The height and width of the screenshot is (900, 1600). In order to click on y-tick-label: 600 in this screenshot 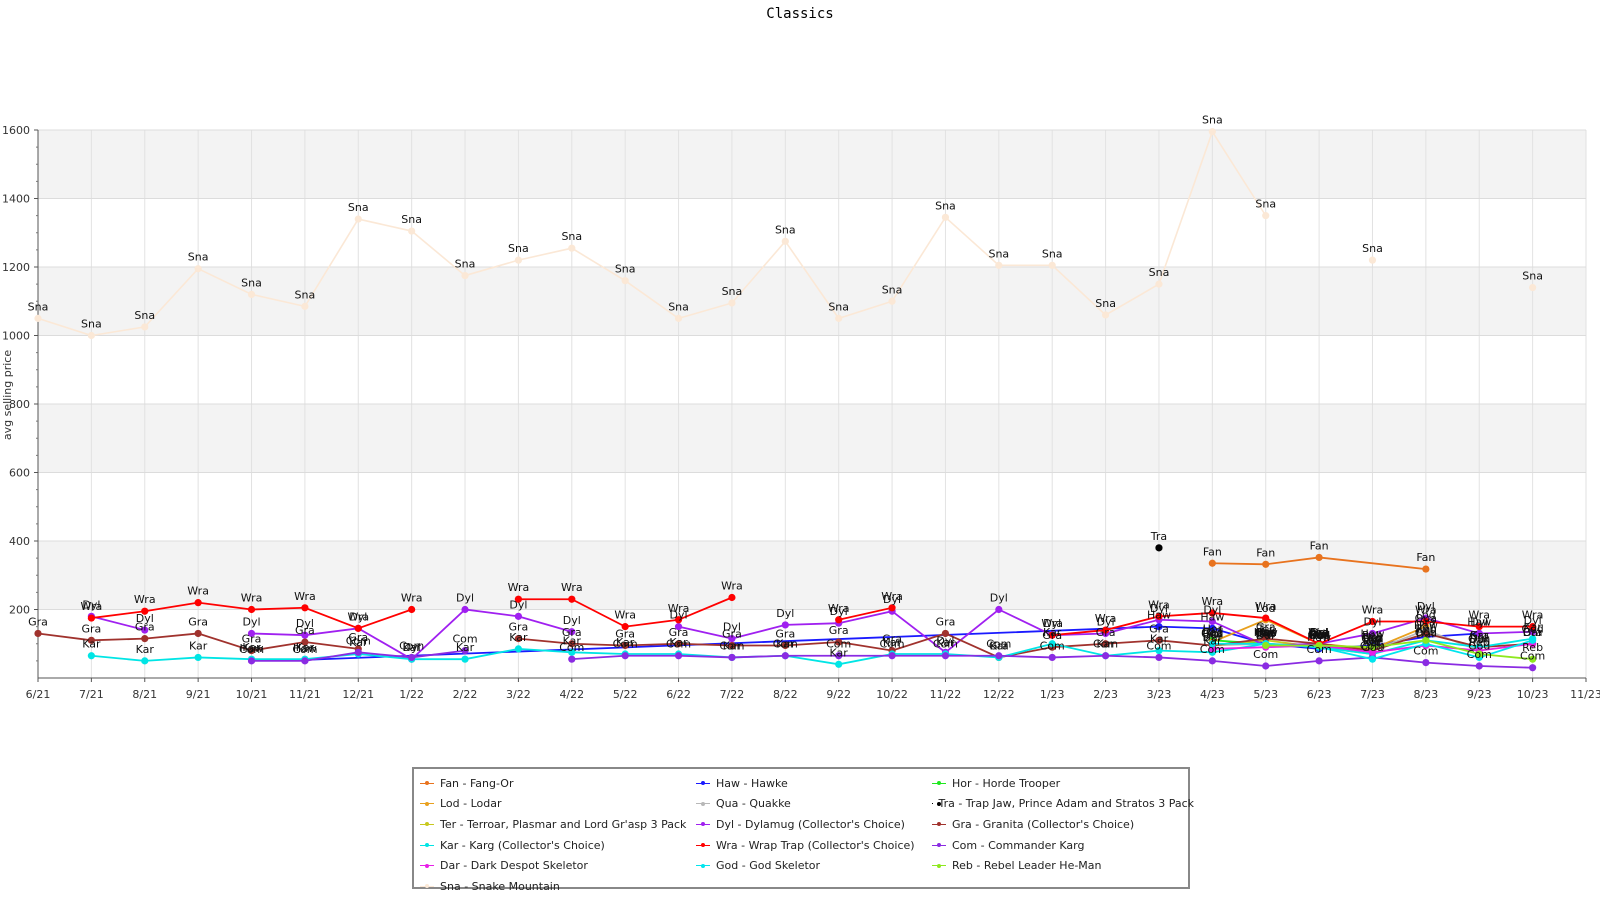, I will do `click(19, 473)`.